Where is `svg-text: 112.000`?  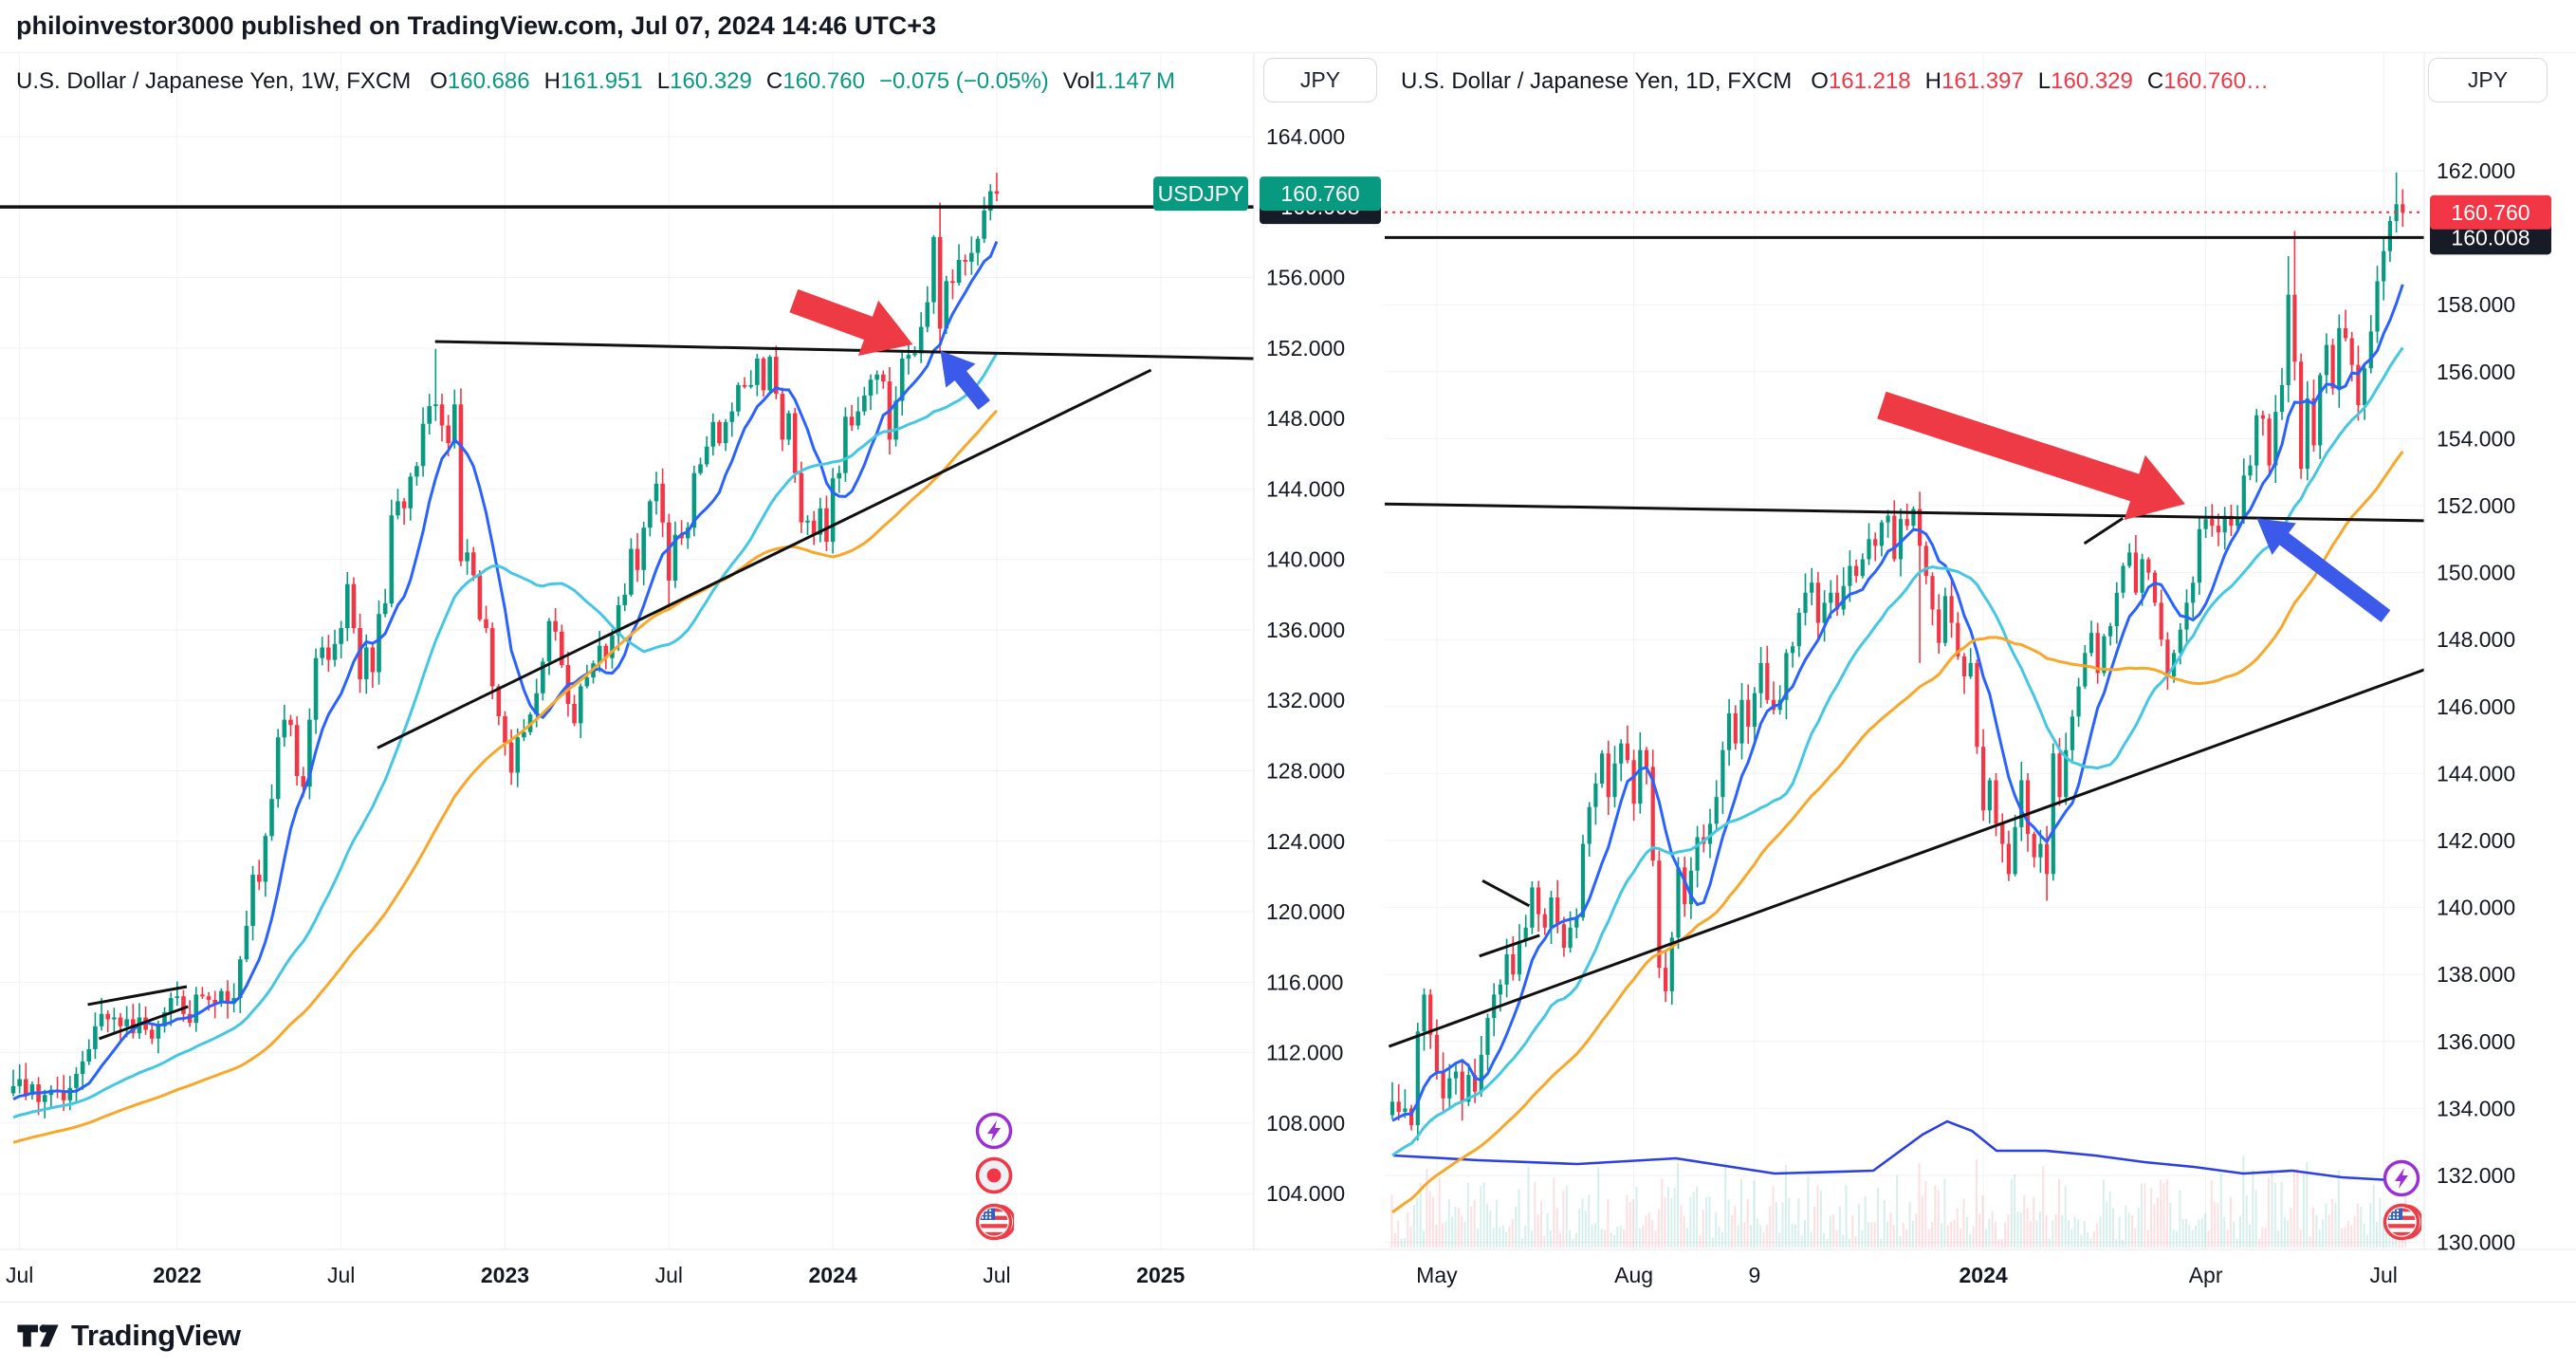
svg-text: 112.000 is located at coordinates (1304, 1053).